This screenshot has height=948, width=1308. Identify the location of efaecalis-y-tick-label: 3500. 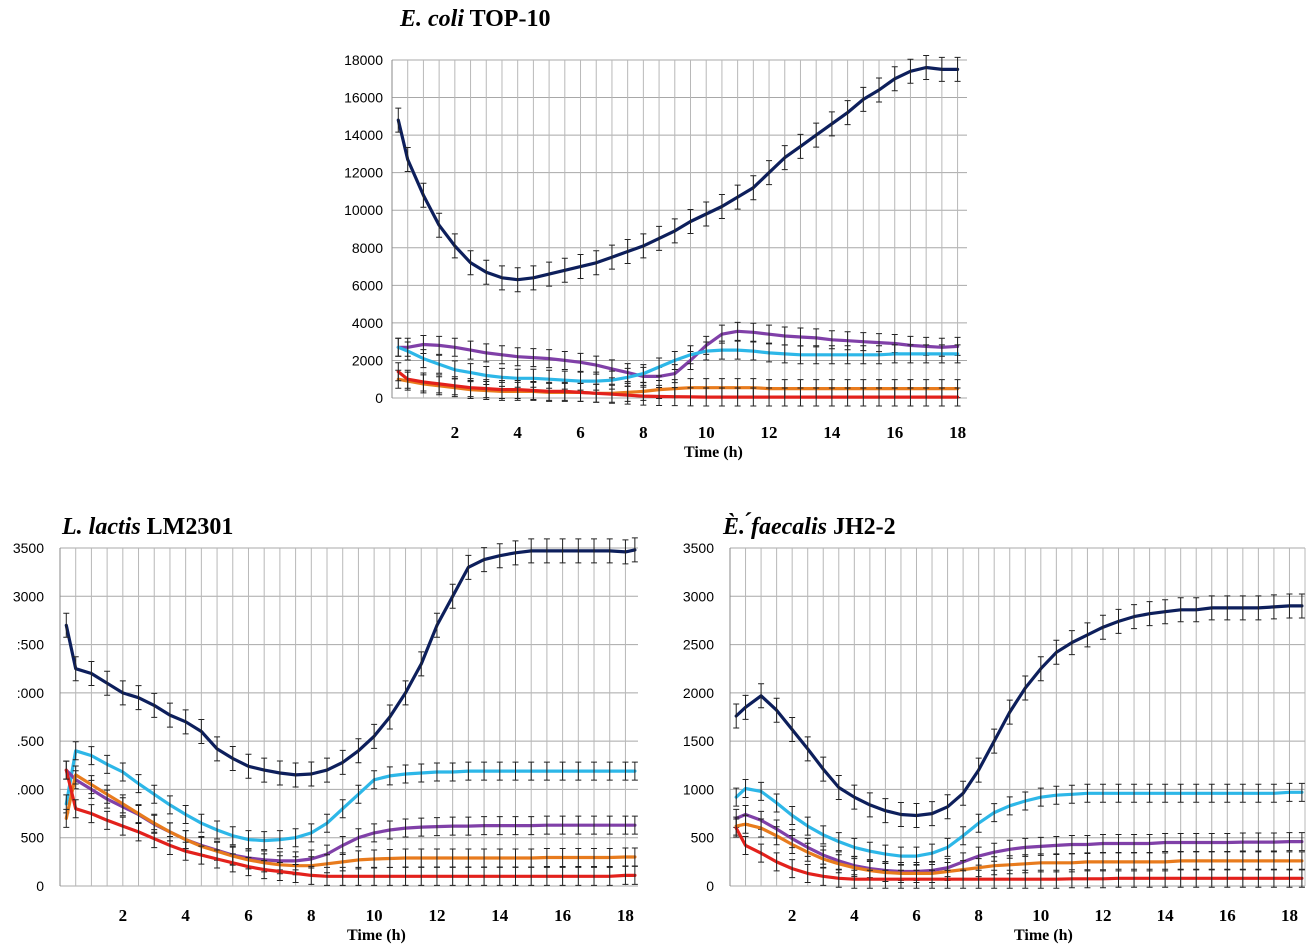
(698, 548).